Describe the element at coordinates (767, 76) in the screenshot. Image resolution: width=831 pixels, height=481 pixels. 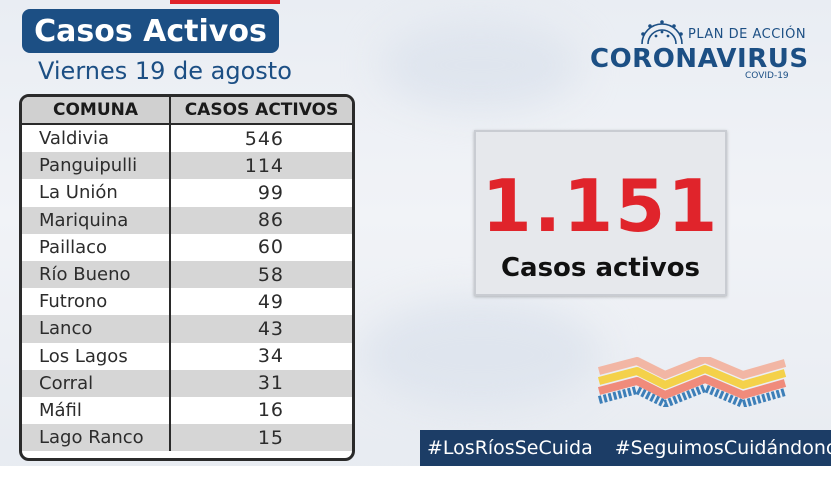
I see `logo-covid-text: COVID-19` at that location.